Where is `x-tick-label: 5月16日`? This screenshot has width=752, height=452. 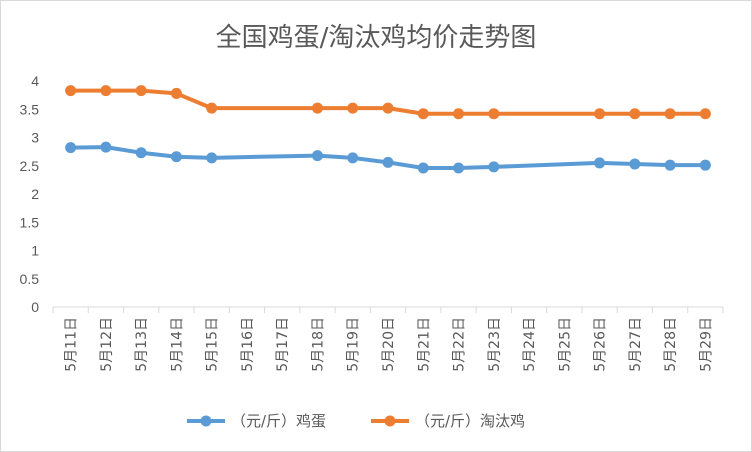
x-tick-label: 5月16日 is located at coordinates (248, 344).